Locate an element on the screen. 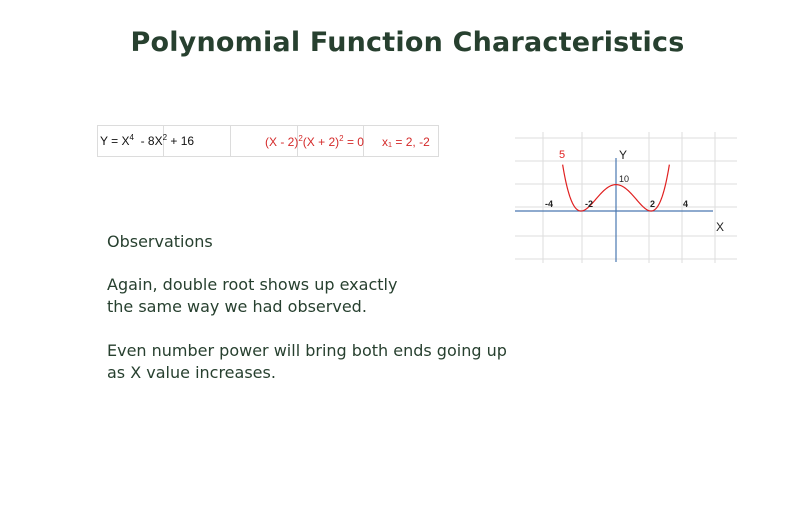 The height and width of the screenshot is (525, 799). observation-1-line-2: the same way we had observed. is located at coordinates (237, 306).